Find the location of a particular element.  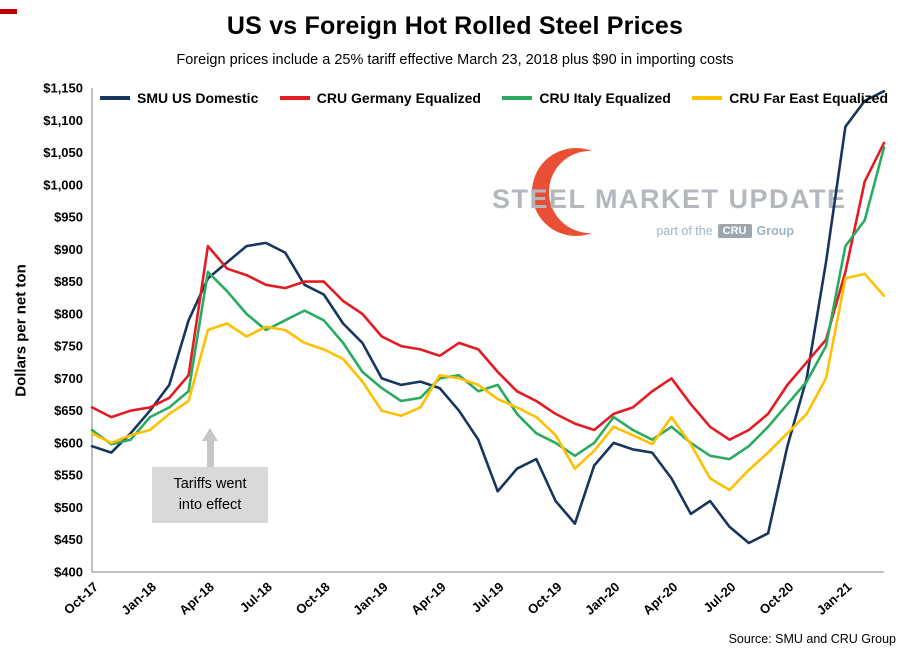

annotation-box: Tariffs went into effect is located at coordinates (210, 495).